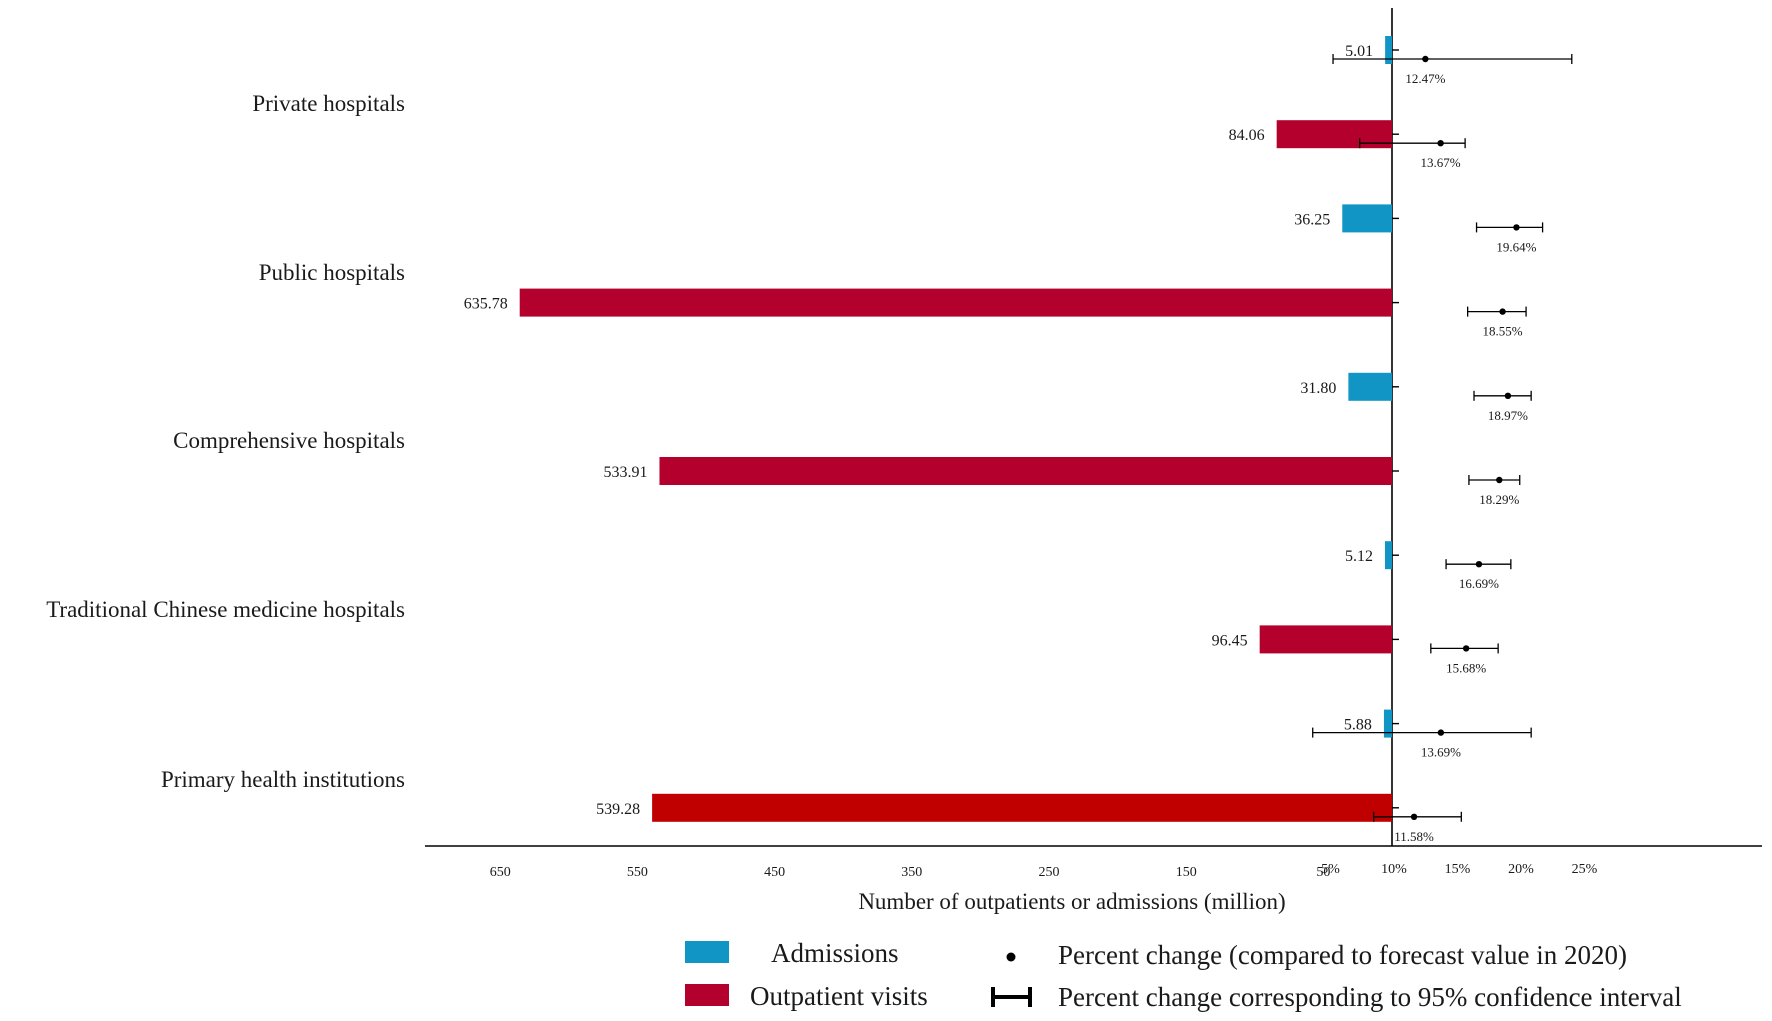 The width and height of the screenshot is (1772, 1021). What do you see at coordinates (1011, 957) in the screenshot?
I see `legend-point-icon` at bounding box center [1011, 957].